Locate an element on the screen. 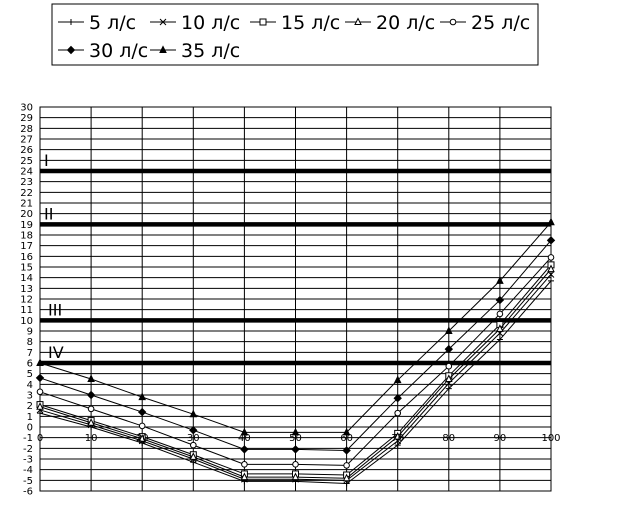 The width and height of the screenshot is (639, 509). y-tick-label: 8 is located at coordinates (30, 342).